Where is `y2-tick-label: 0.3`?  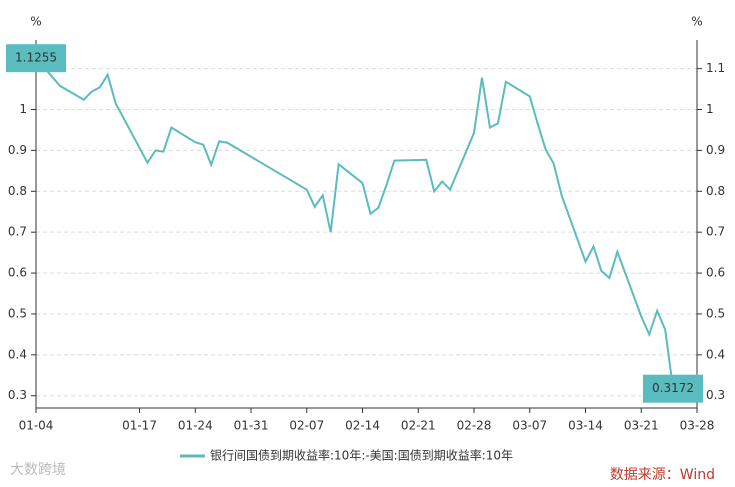 y2-tick-label: 0.3 is located at coordinates (715, 395).